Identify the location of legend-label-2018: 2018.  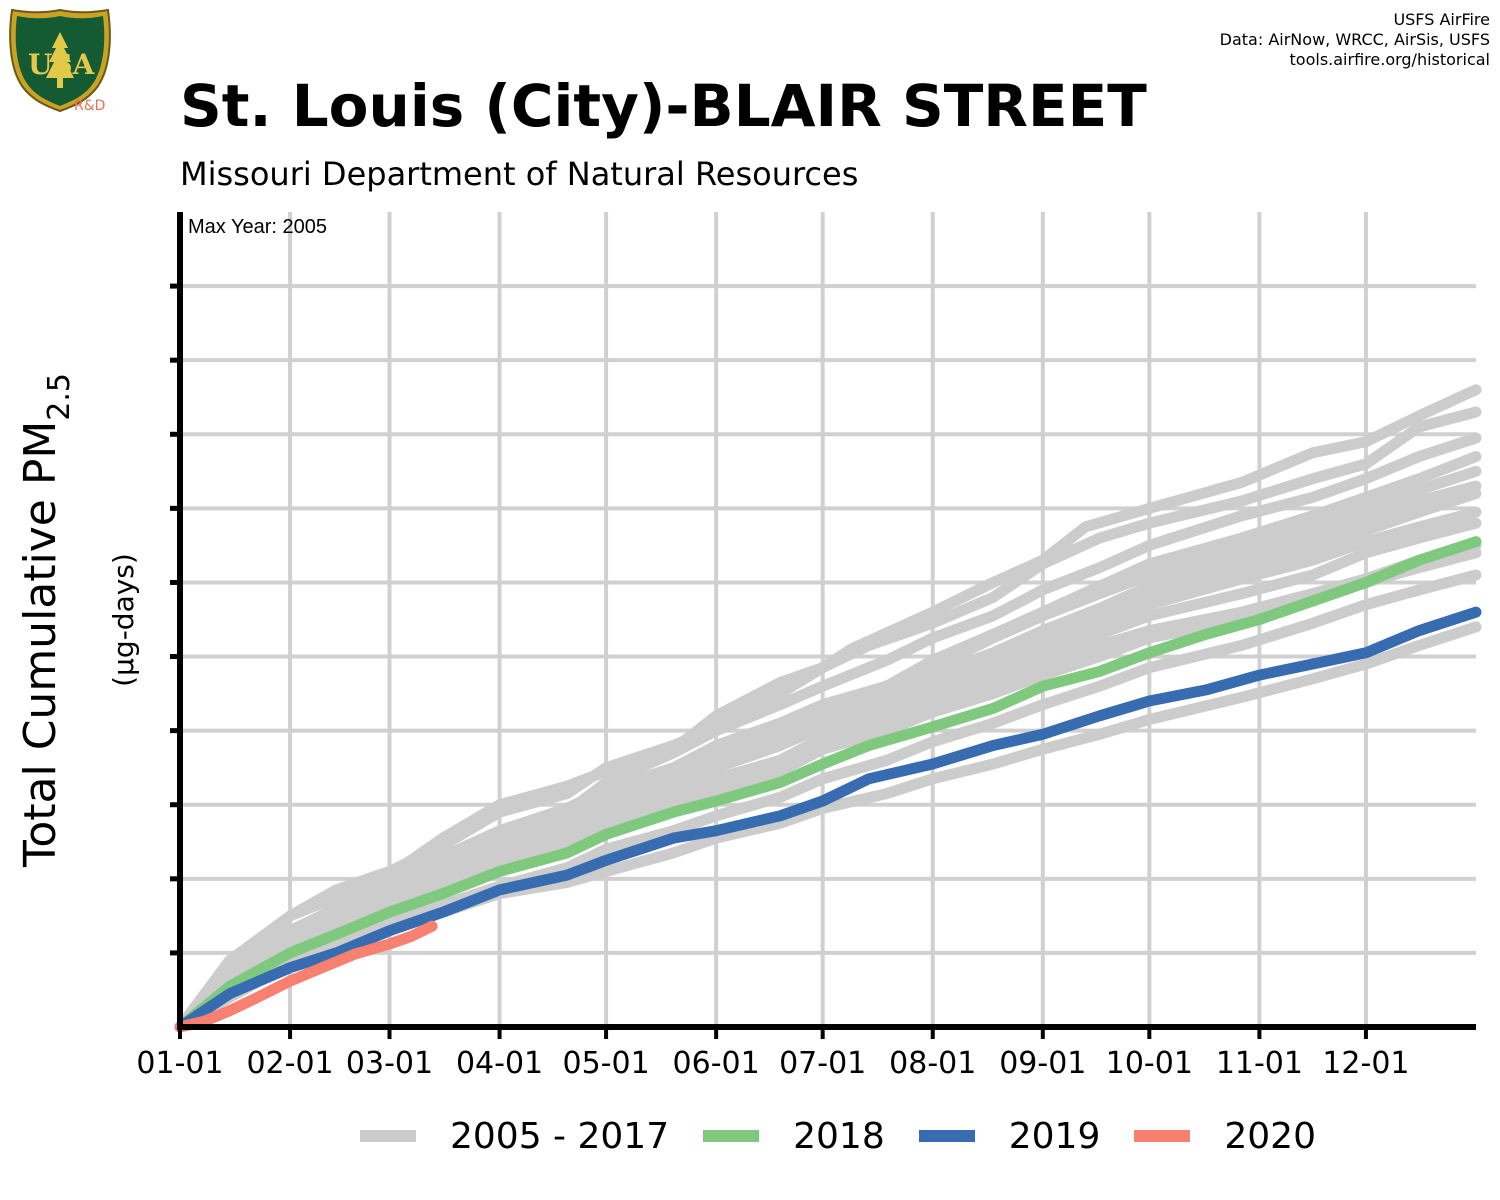
(839, 1136).